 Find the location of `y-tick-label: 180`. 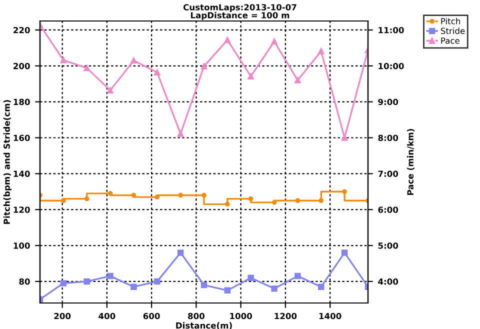

y-tick-label: 180 is located at coordinates (22, 102).